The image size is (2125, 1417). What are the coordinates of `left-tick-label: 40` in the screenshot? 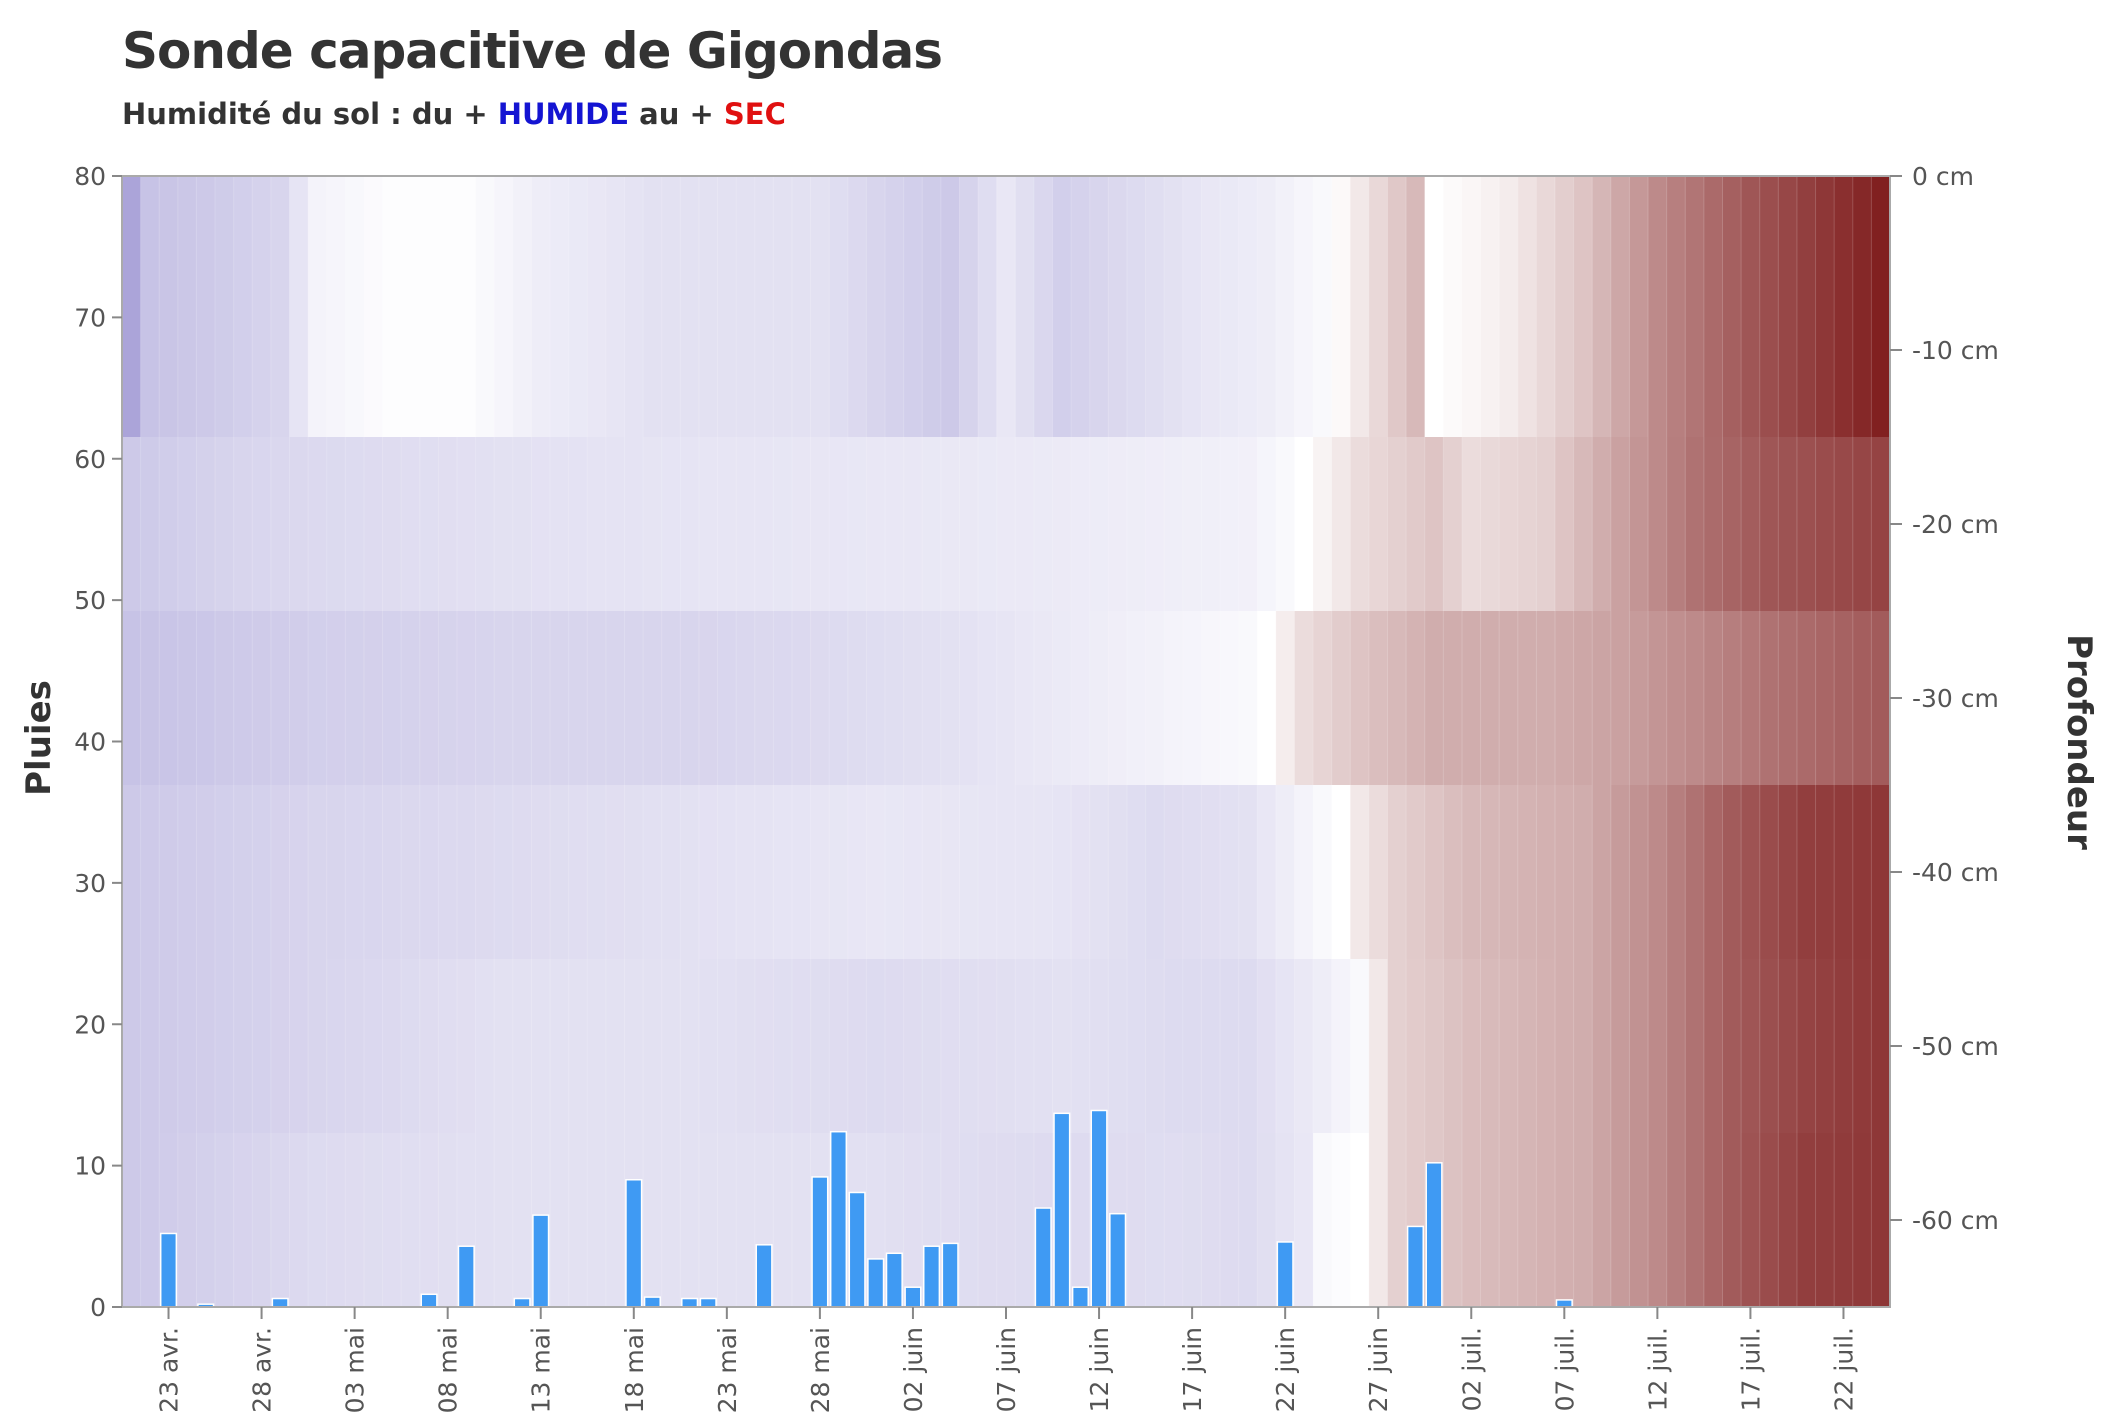 It's located at (90, 742).